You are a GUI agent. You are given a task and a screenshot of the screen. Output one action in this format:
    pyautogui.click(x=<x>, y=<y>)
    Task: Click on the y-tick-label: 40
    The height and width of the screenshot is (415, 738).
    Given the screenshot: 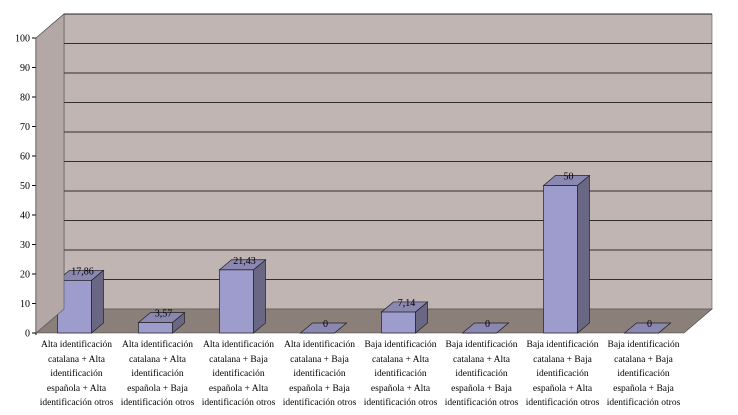 What is the action you would take?
    pyautogui.click(x=25, y=216)
    